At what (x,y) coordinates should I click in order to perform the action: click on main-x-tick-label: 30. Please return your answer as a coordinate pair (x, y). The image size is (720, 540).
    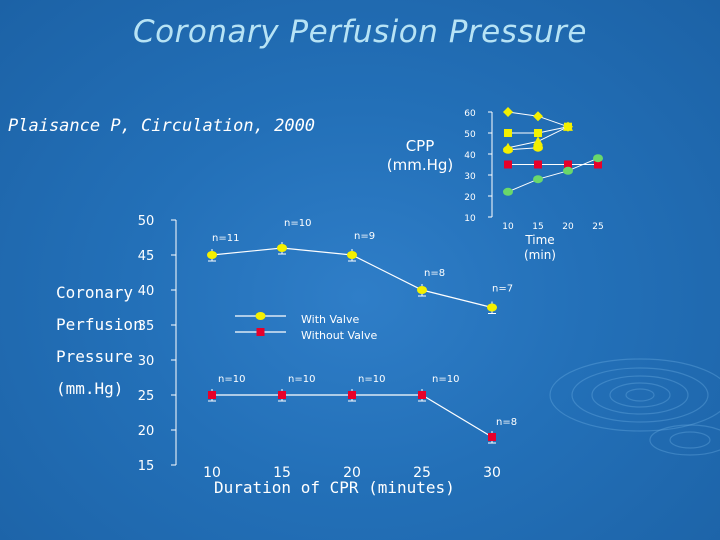
    Looking at the image, I should click on (492, 473).